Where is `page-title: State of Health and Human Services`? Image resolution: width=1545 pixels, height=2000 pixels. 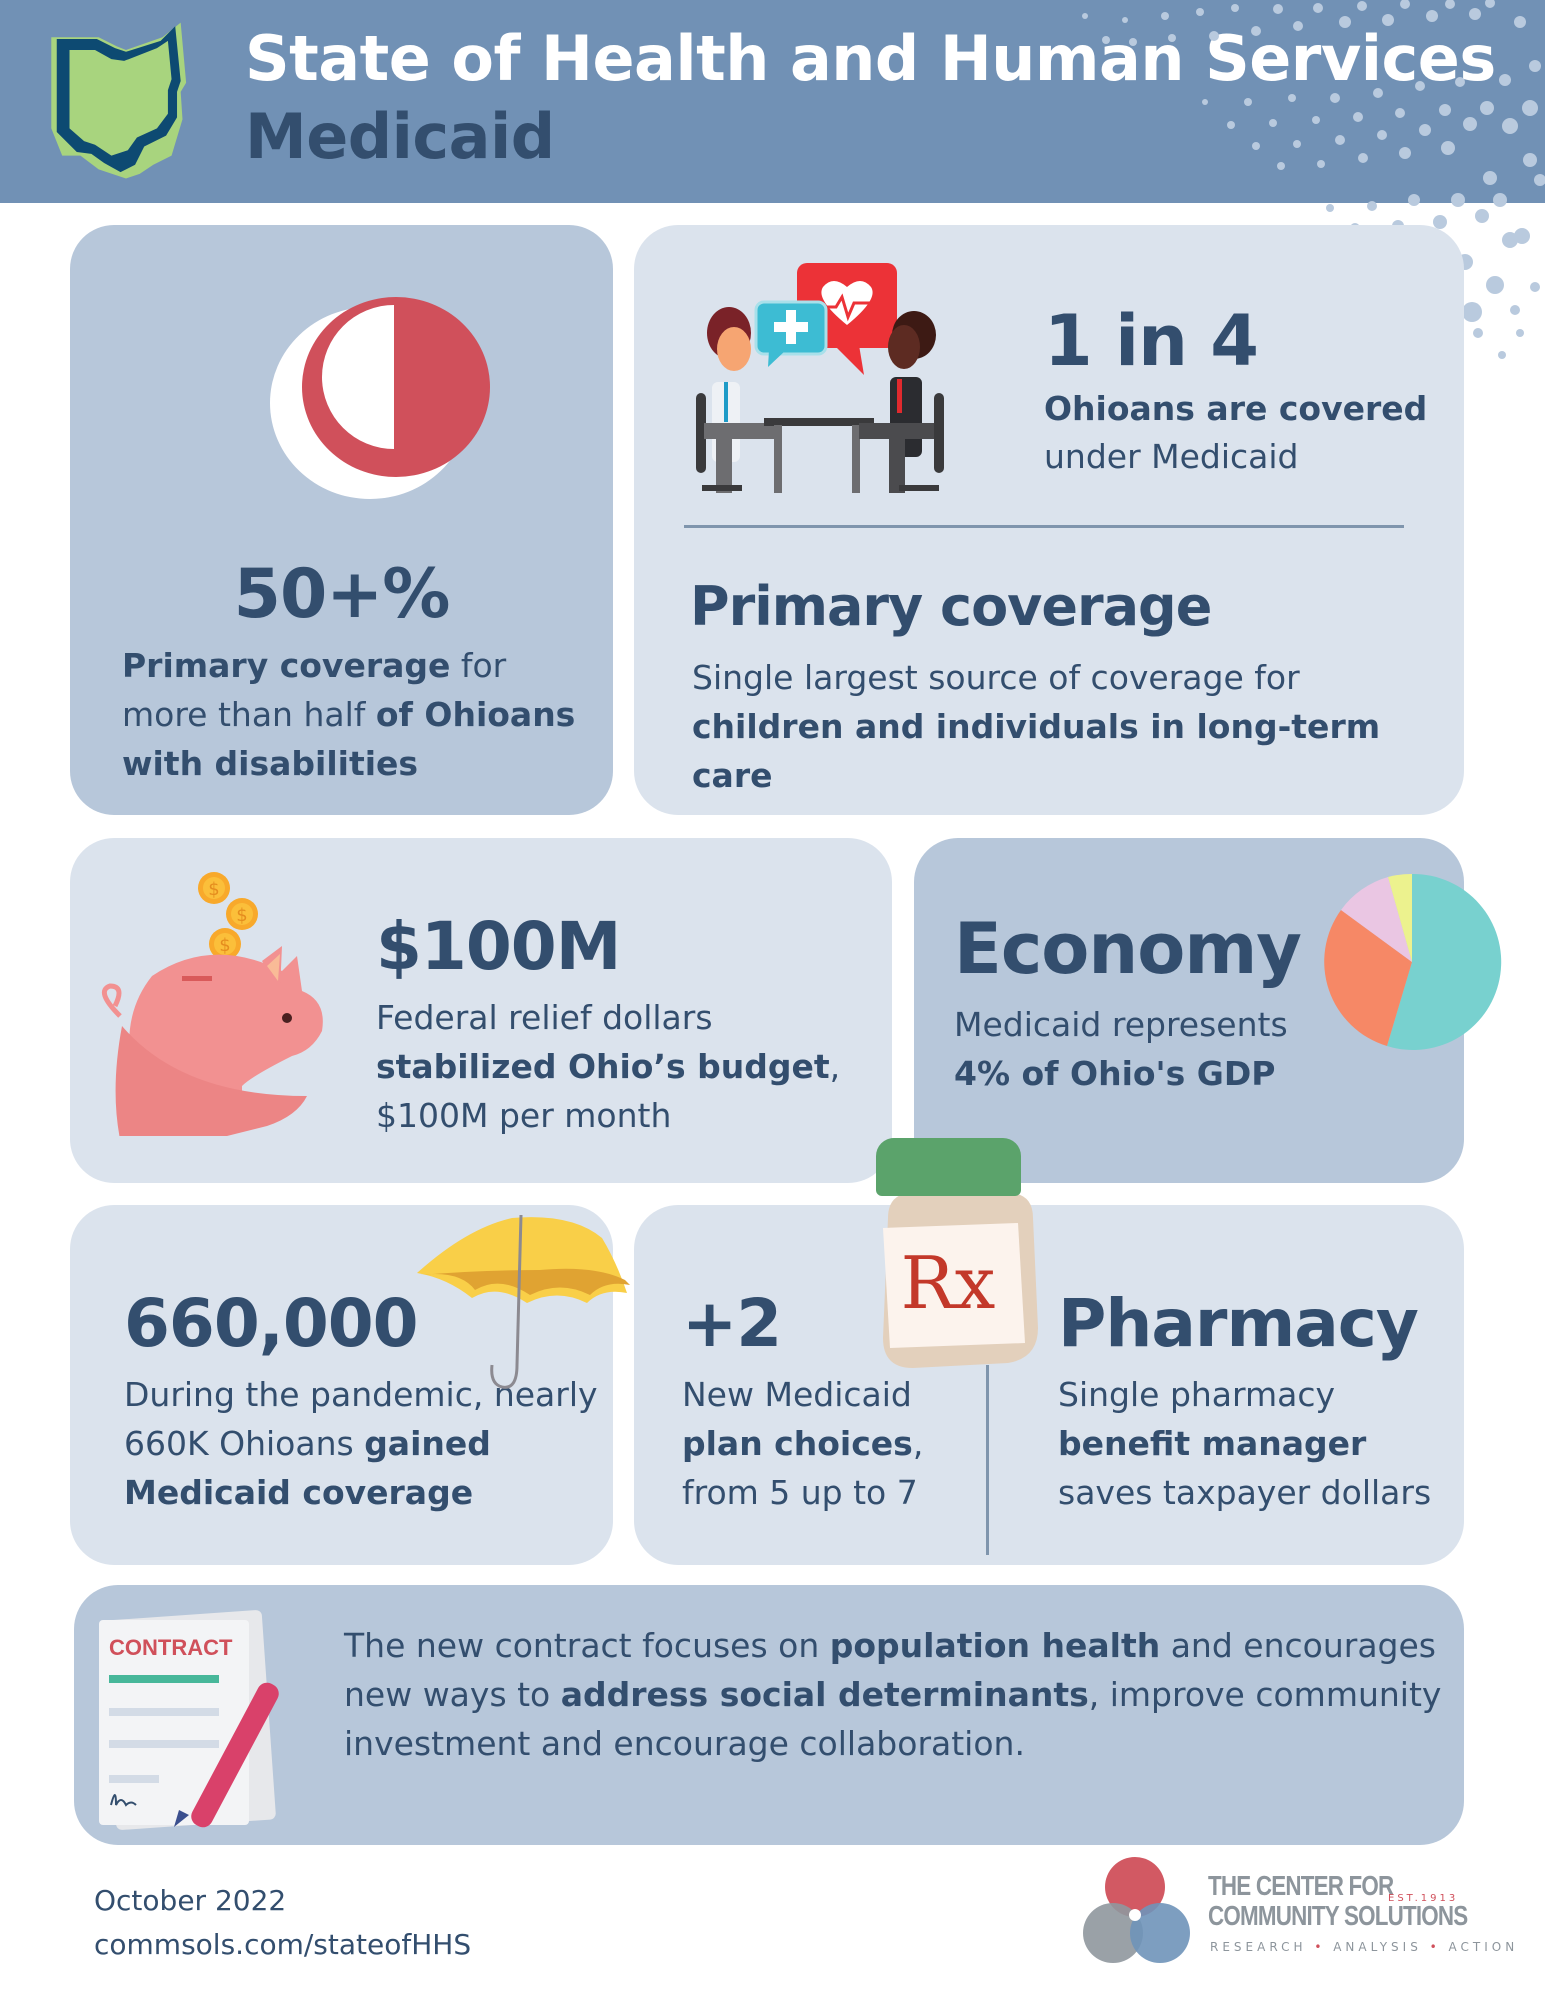 page-title: State of Health and Human Services is located at coordinates (870, 58).